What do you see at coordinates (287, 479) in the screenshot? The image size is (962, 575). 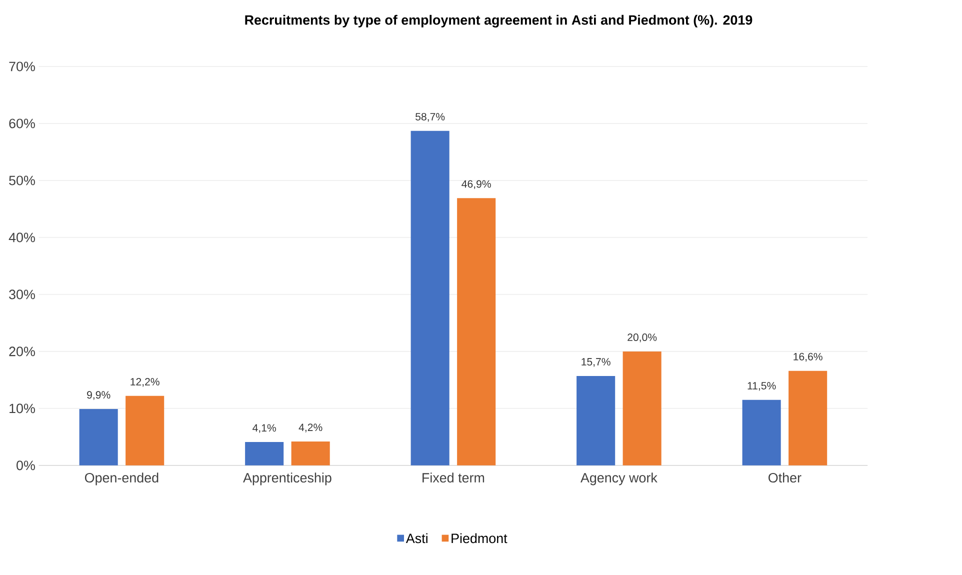 I see `x-tick-label: Apprenticeship` at bounding box center [287, 479].